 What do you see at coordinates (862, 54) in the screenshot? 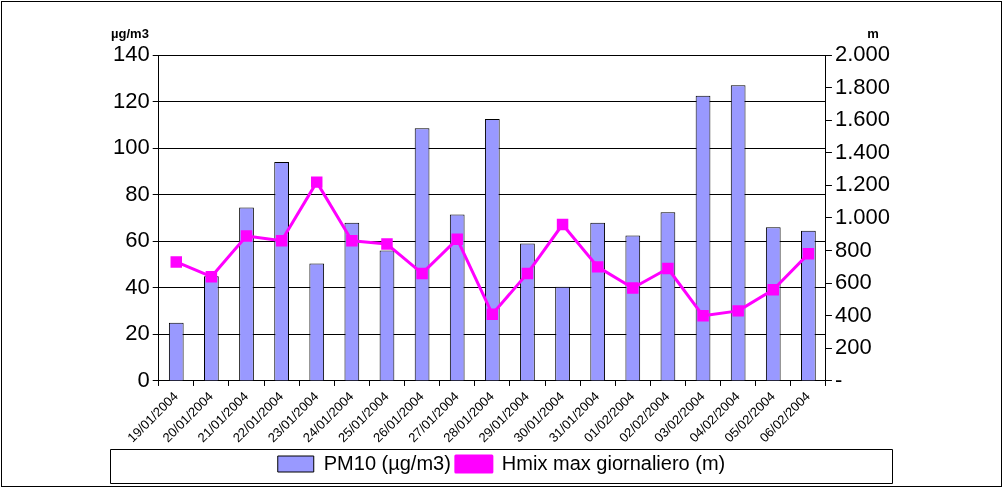
I see `y2-tick-label: 2.000` at bounding box center [862, 54].